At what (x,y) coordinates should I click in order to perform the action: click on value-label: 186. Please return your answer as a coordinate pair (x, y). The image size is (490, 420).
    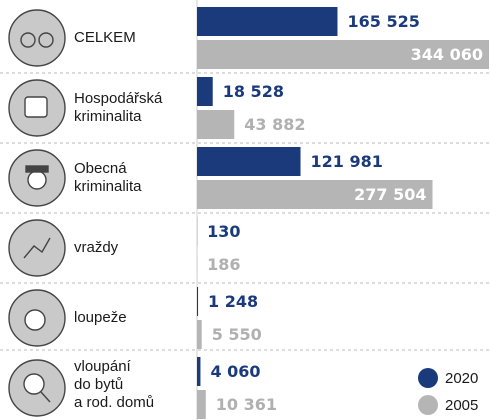
    Looking at the image, I should click on (223, 264).